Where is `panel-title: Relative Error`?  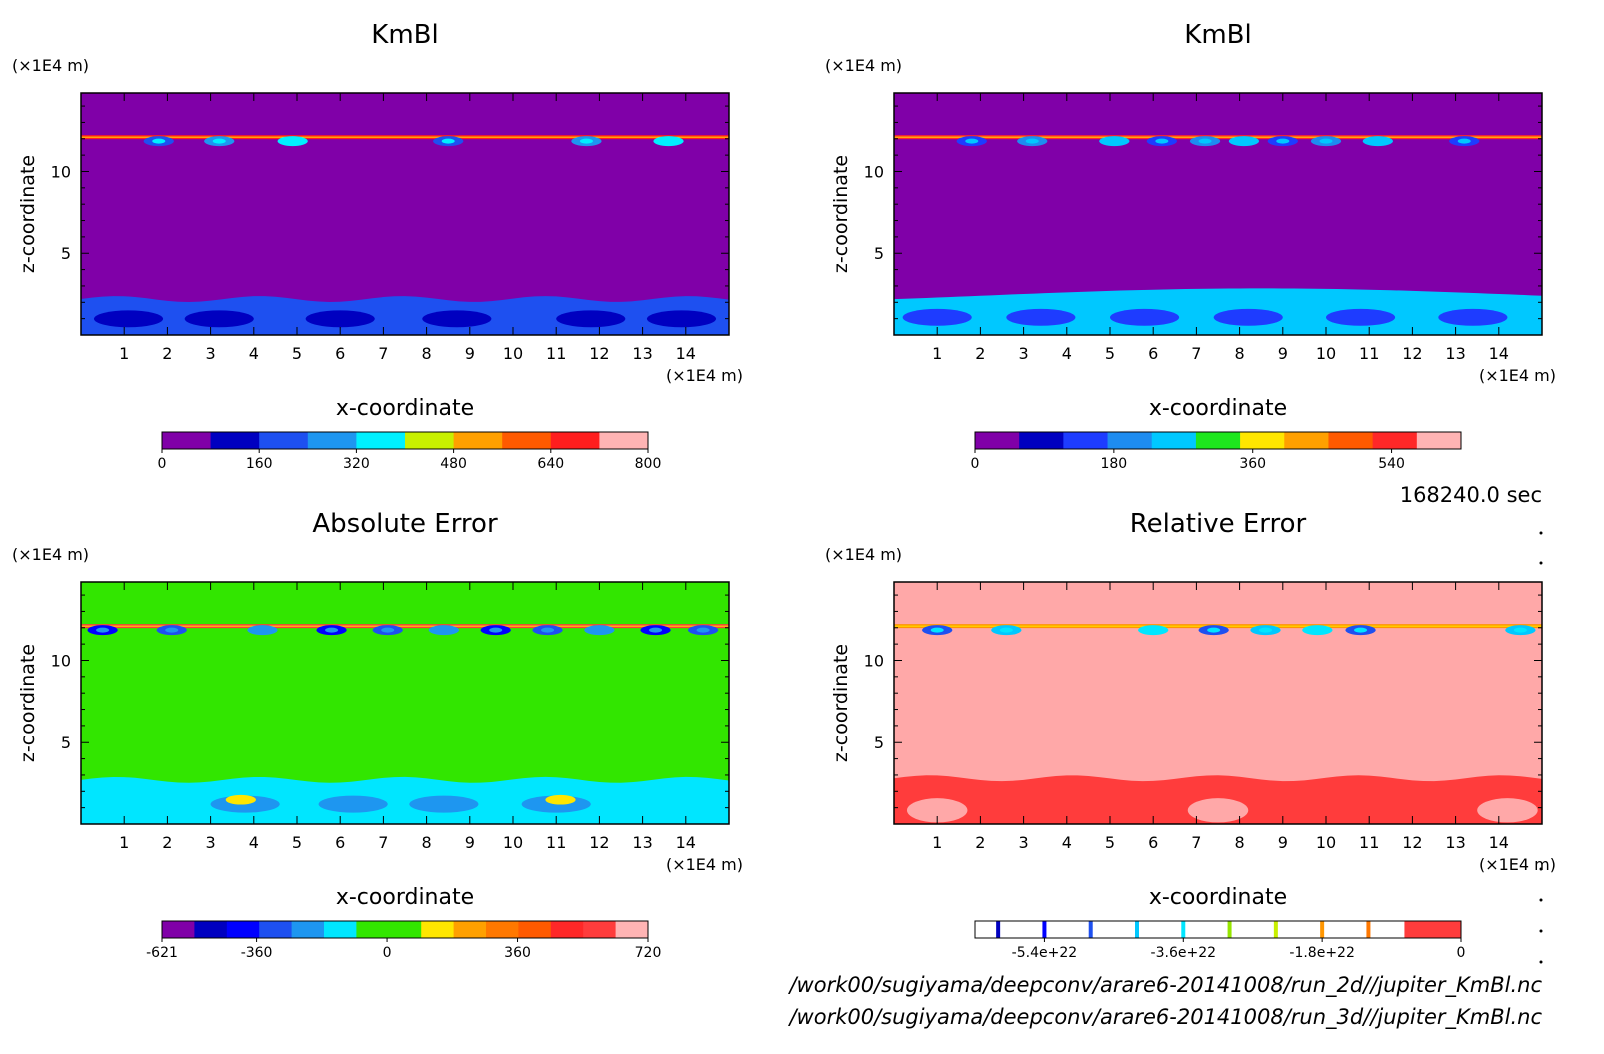 panel-title: Relative Error is located at coordinates (1218, 524).